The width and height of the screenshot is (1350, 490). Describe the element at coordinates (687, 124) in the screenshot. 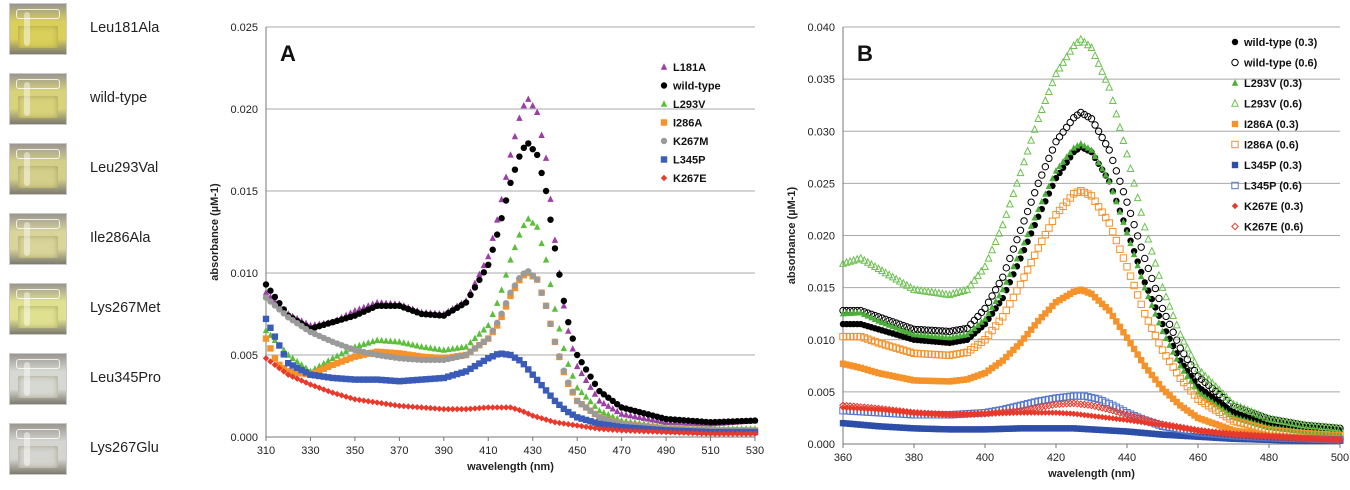

I see `legend-label: I286A` at that location.